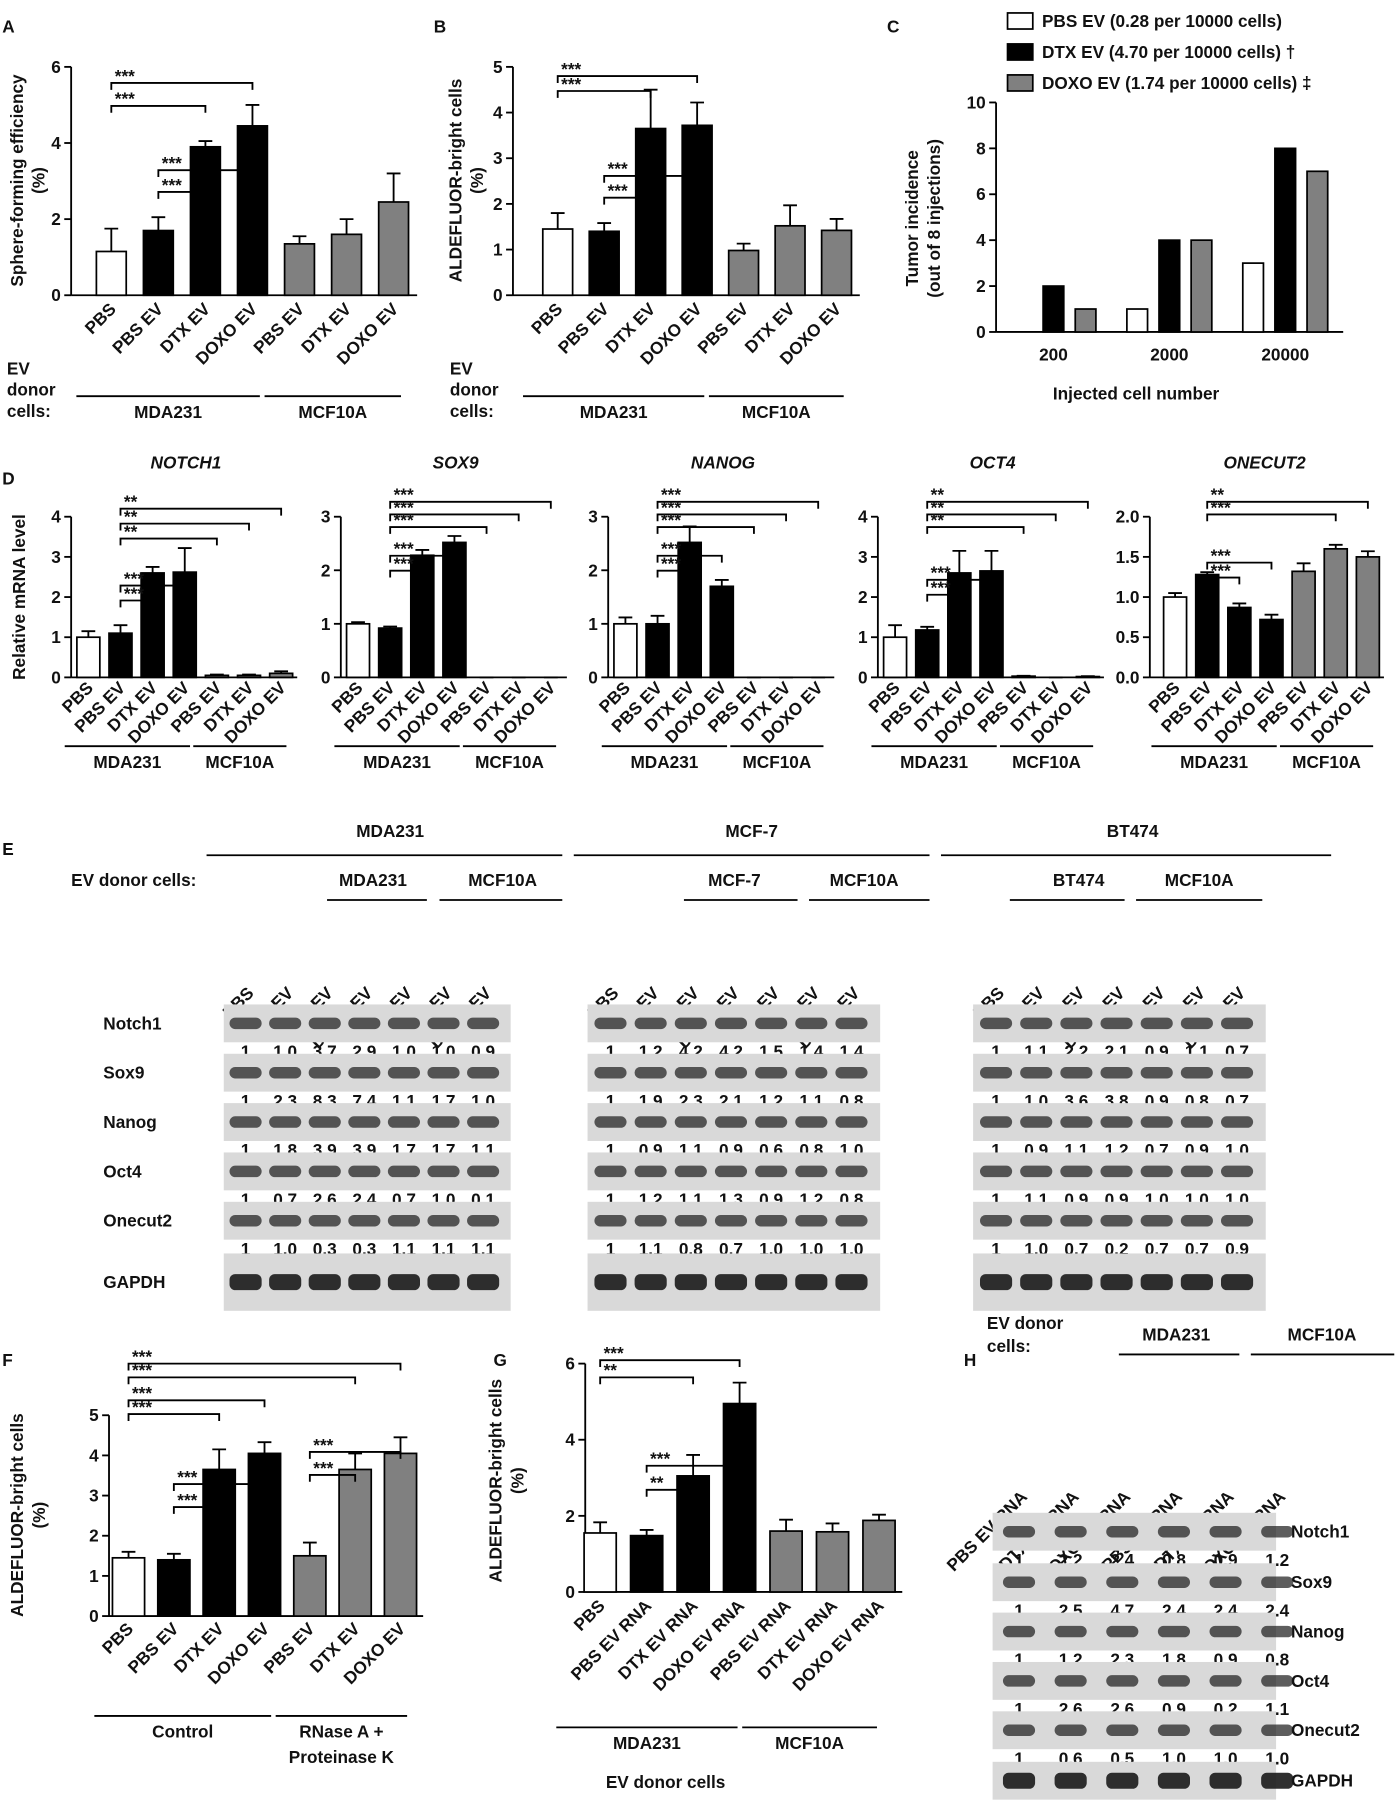  Describe the element at coordinates (1320, 1532) in the screenshot. I see `row-label: Notch1` at that location.